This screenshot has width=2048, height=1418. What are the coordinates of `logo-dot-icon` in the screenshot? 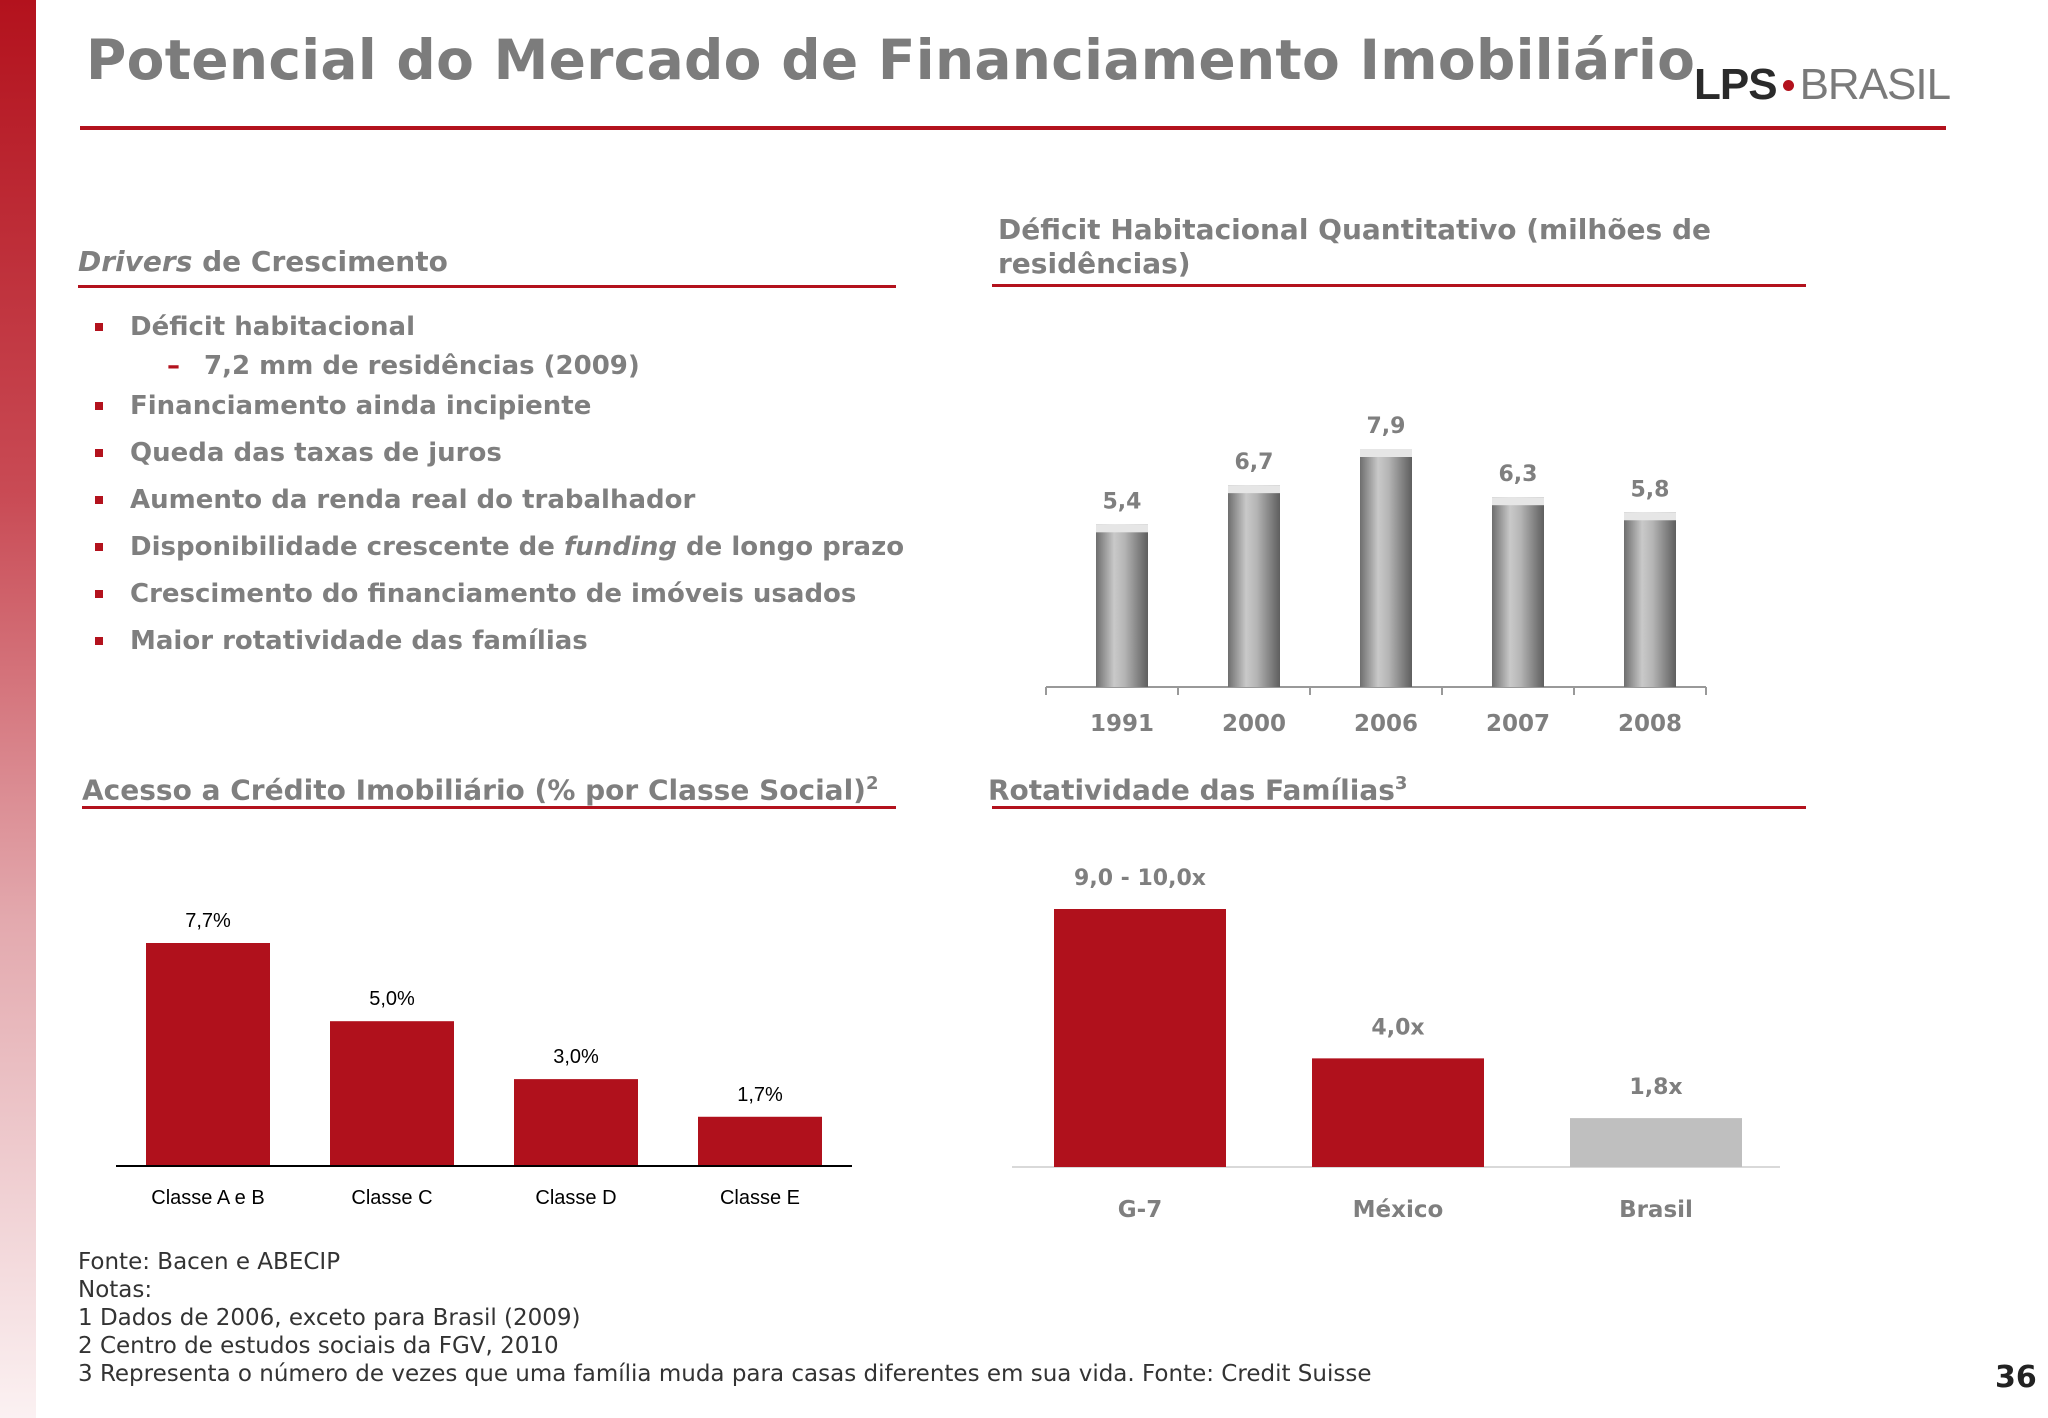 It's located at (1788, 85).